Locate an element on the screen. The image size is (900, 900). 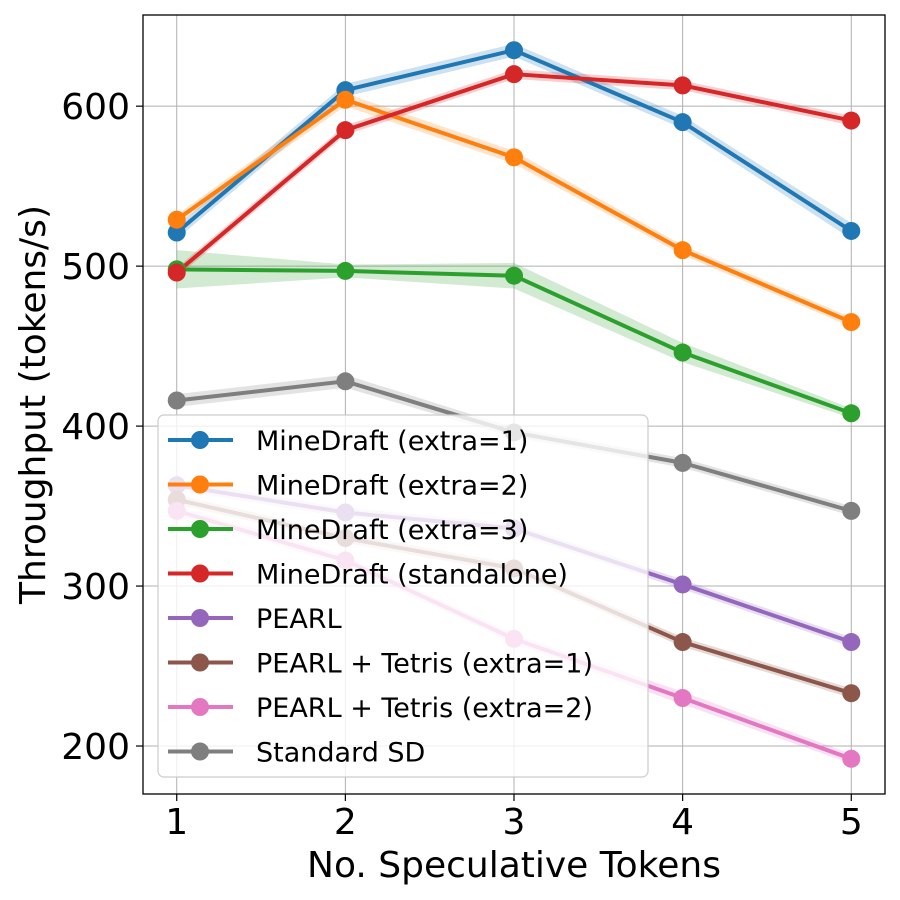
x-tick-label: 4 is located at coordinates (682, 822).